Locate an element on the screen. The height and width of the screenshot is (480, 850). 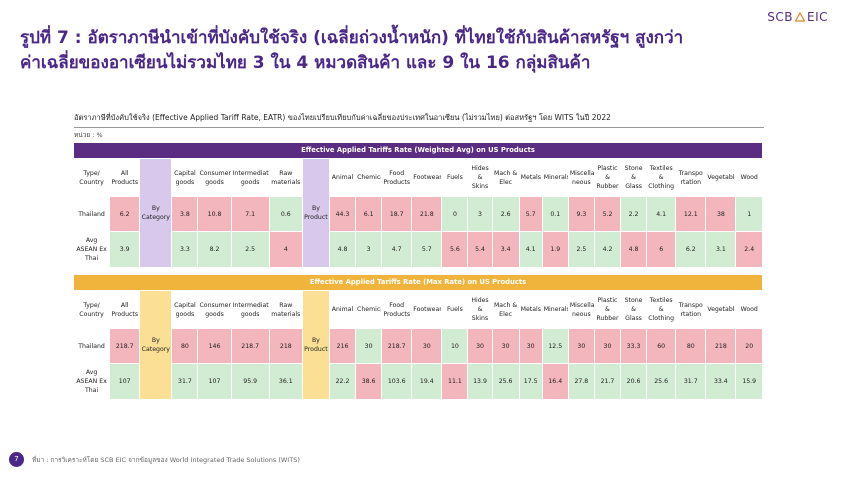
value-cell: 5.6 is located at coordinates (455, 249).